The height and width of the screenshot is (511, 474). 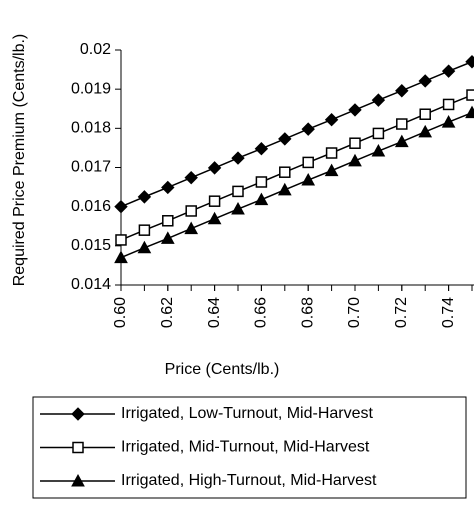 What do you see at coordinates (401, 312) in the screenshot?
I see `x-tick-label: 0.72` at bounding box center [401, 312].